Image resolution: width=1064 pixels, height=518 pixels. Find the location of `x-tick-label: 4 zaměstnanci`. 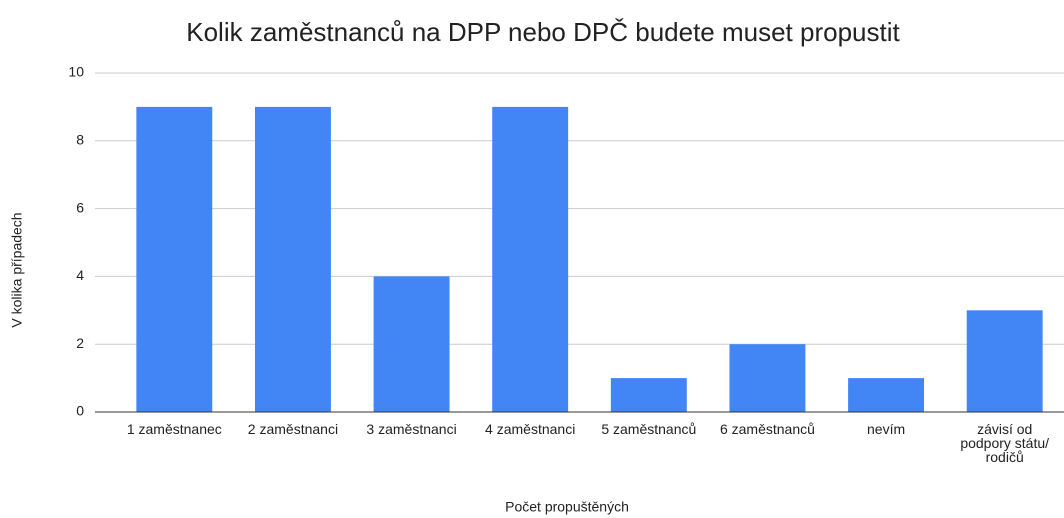

x-tick-label: 4 zaměstnanci is located at coordinates (530, 429).